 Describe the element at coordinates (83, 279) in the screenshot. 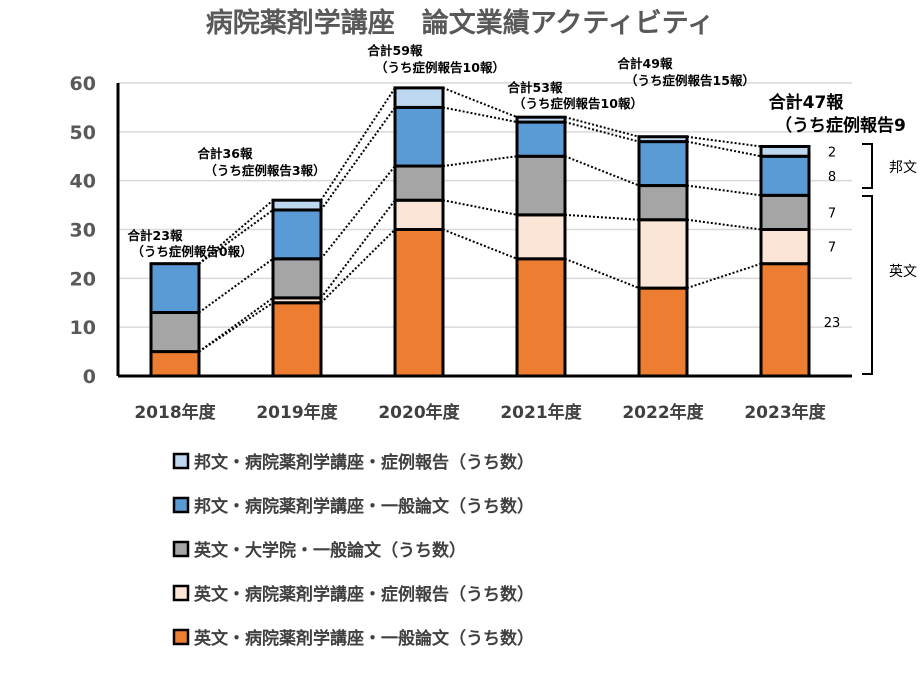

I see `y-tick-label: 20` at that location.